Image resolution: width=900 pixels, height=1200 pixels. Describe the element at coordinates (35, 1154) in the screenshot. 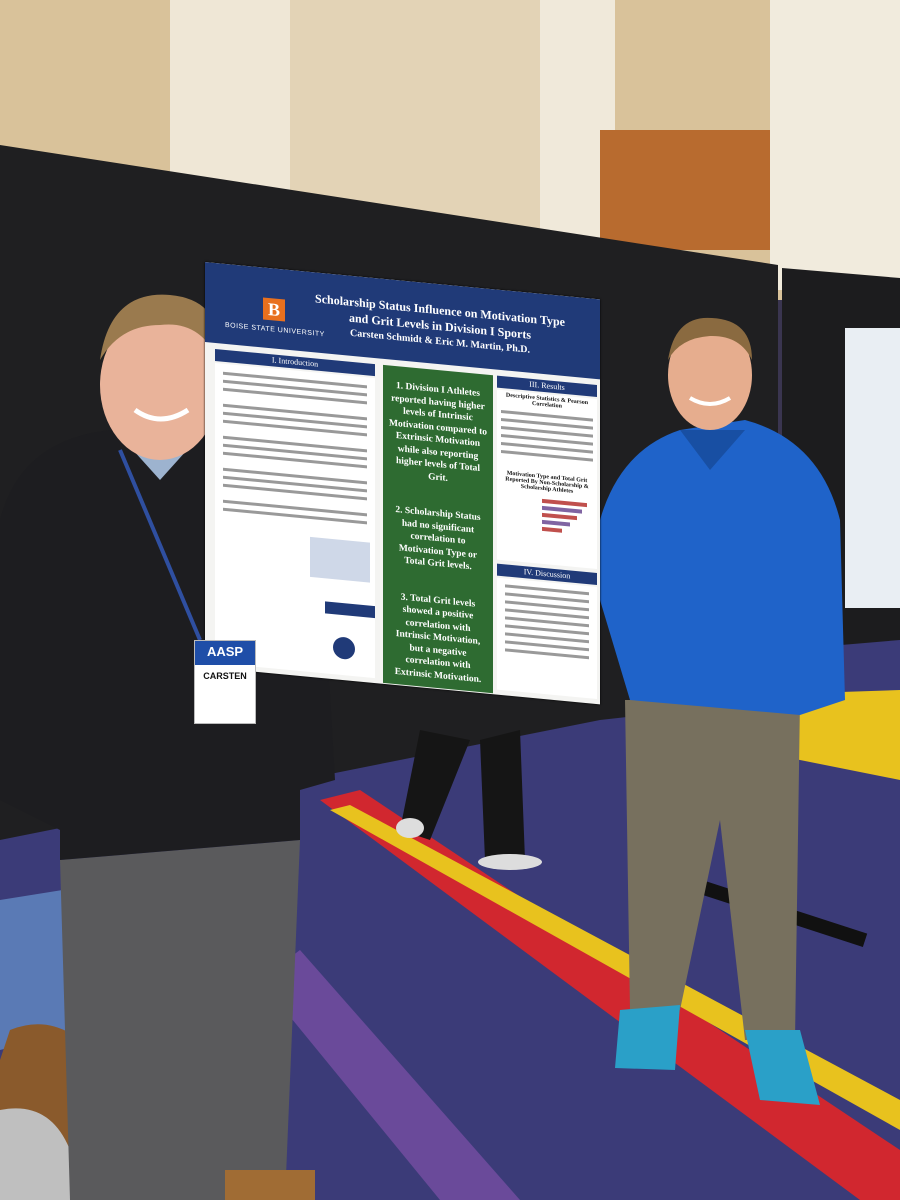

I see `bag` at that location.